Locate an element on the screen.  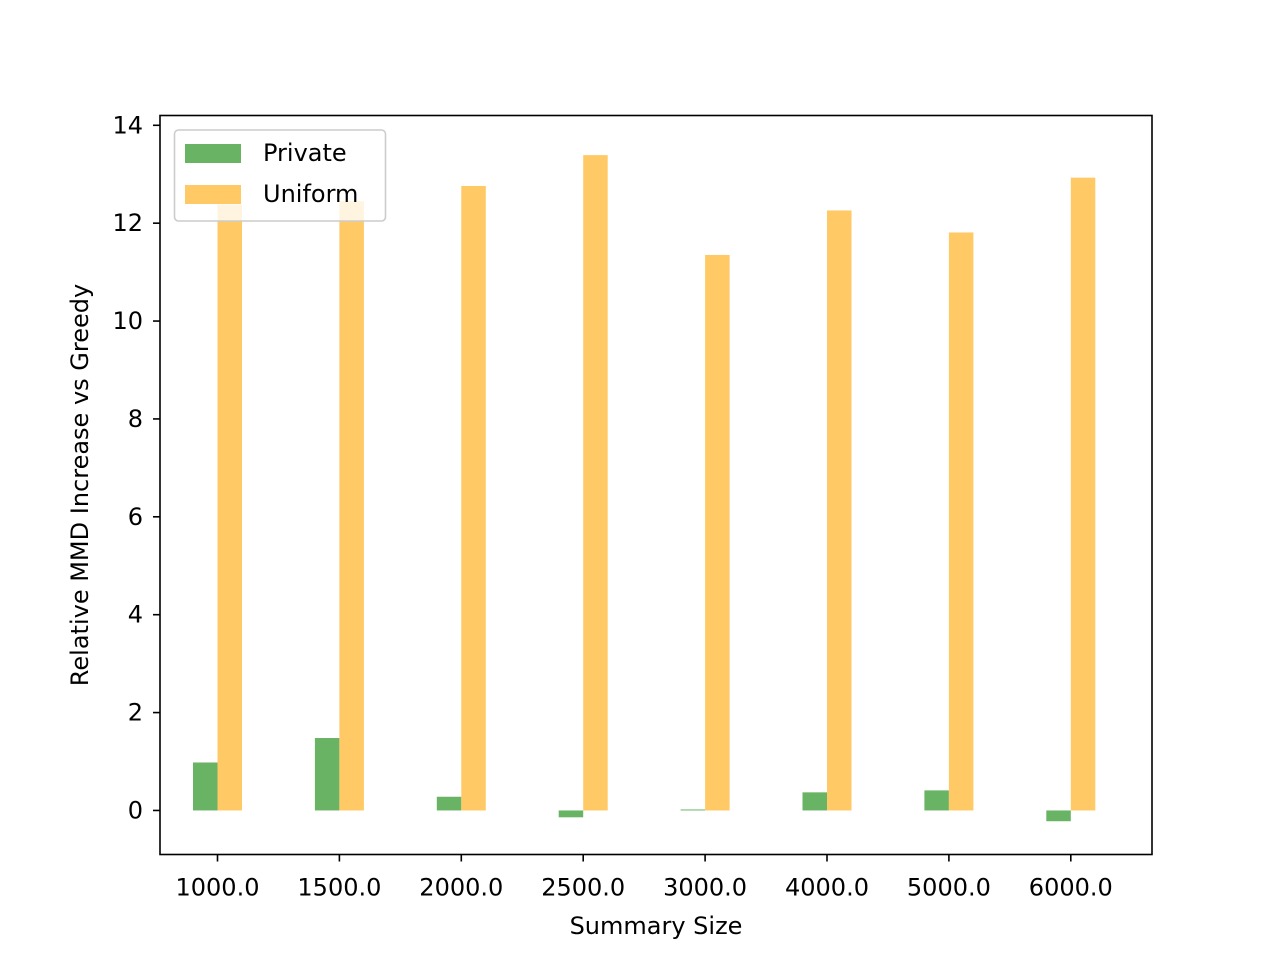
bar-private-1000.0 is located at coordinates (205, 786).